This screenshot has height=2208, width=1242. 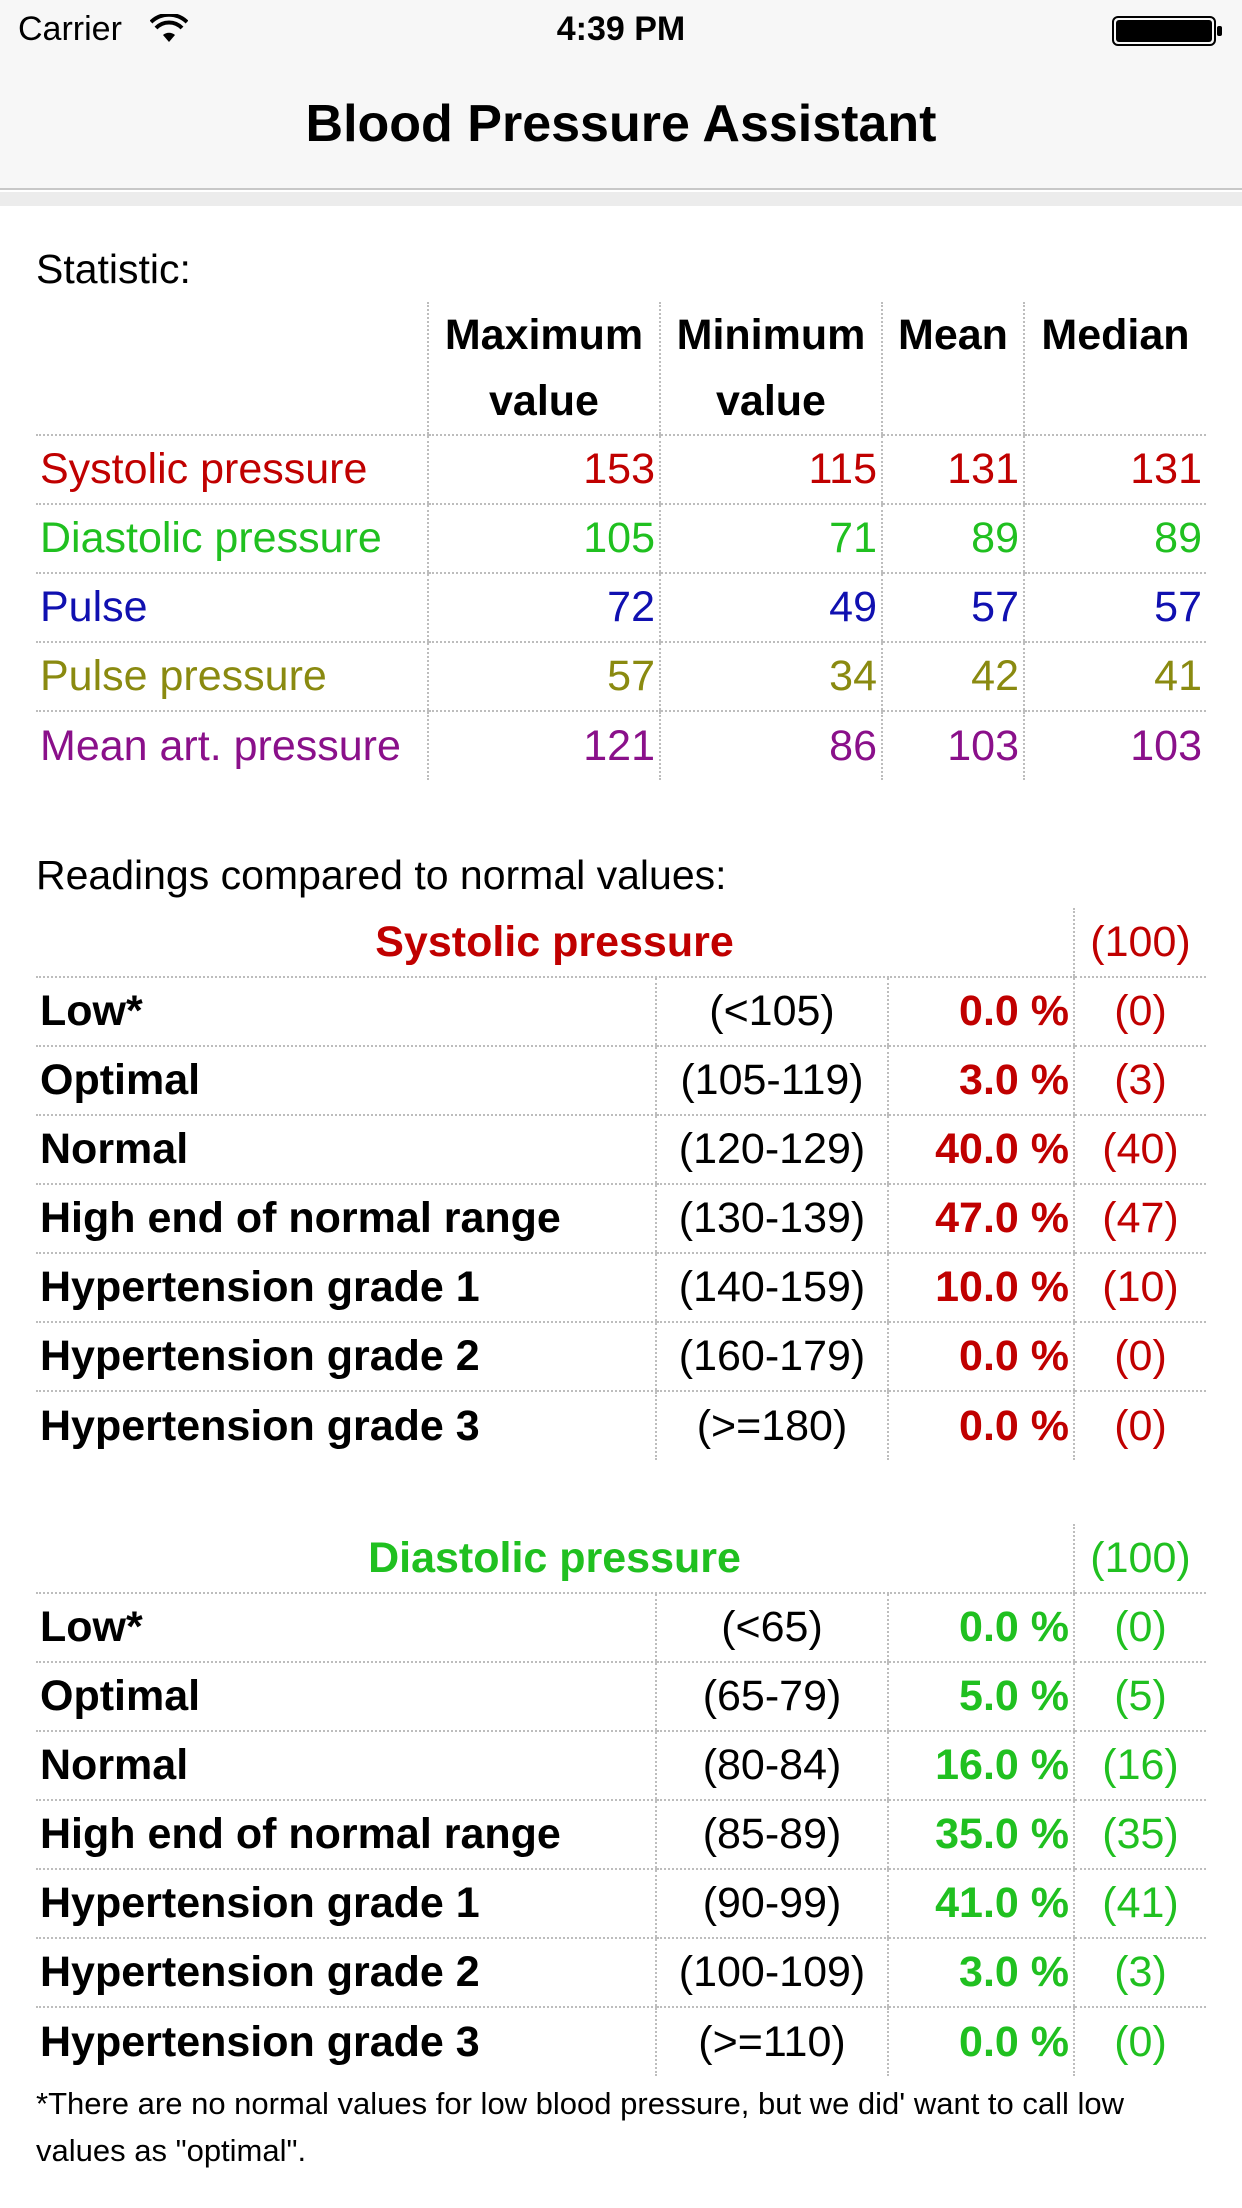 I want to click on diastolic-total: (100), so click(x=1139, y=1559).